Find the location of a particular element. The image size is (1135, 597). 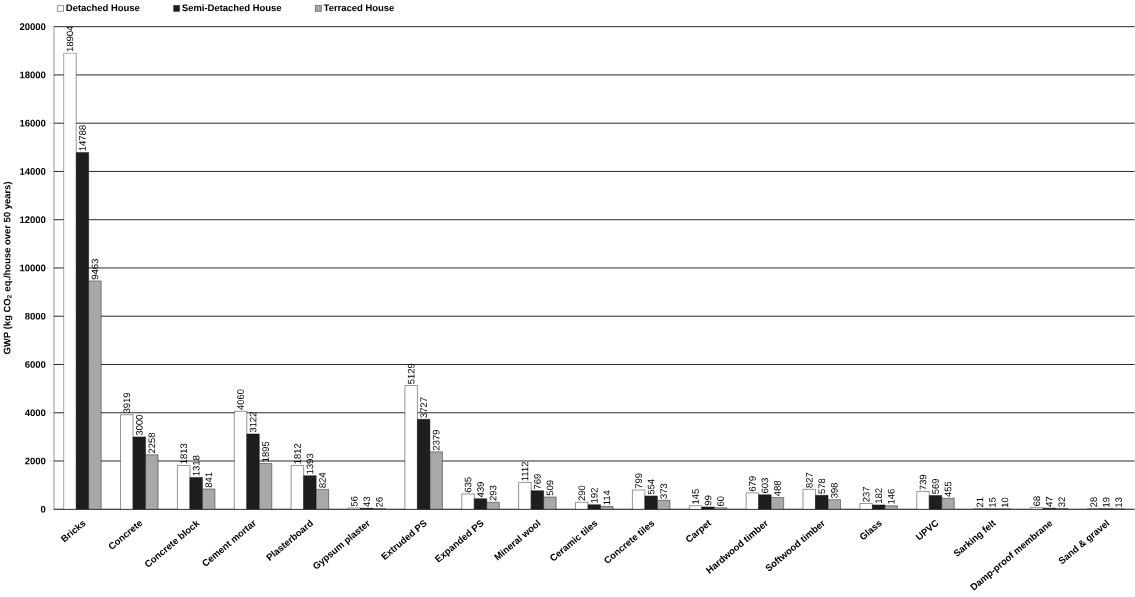

data-label: 145 is located at coordinates (695, 496).